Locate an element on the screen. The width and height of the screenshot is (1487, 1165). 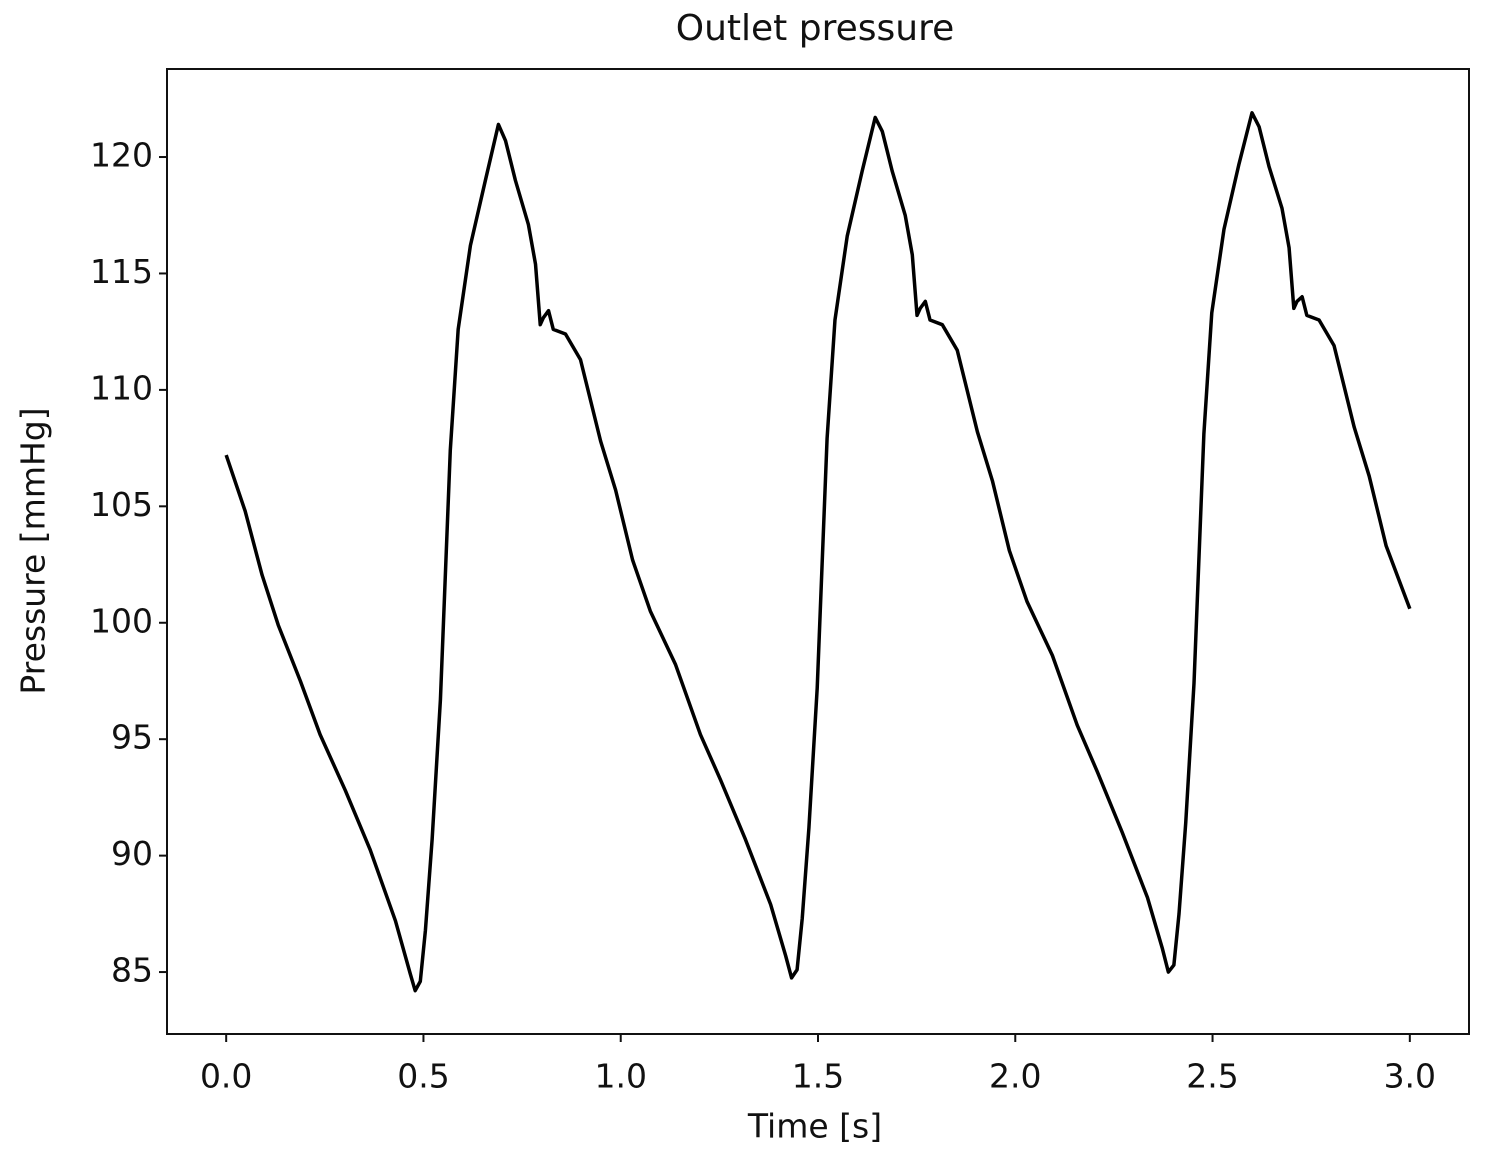
y-tick-label: 105 is located at coordinates (121, 504).